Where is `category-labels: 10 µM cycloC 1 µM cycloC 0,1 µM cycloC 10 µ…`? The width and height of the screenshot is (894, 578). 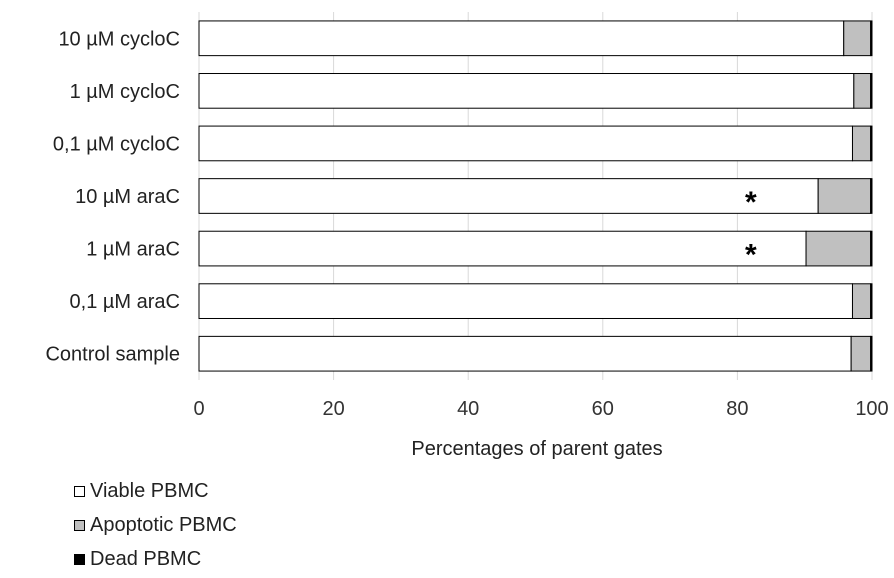
category-labels: 10 µM cycloC 1 µM cycloC 0,1 µM cycloC 10 µ… is located at coordinates (112, 196).